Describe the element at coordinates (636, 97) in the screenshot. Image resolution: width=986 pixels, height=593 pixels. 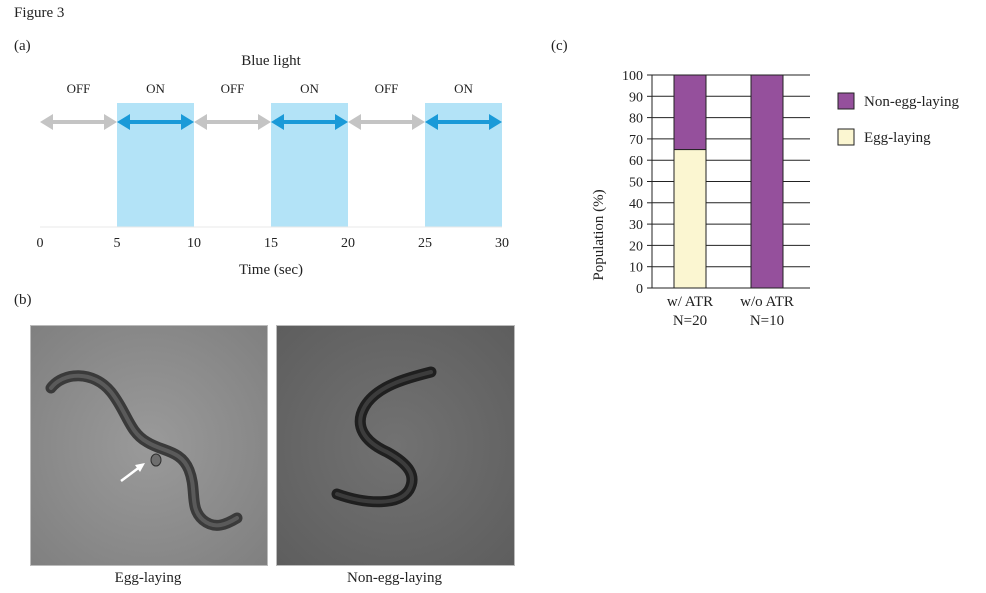
I see `y-tick-label: 90` at that location.